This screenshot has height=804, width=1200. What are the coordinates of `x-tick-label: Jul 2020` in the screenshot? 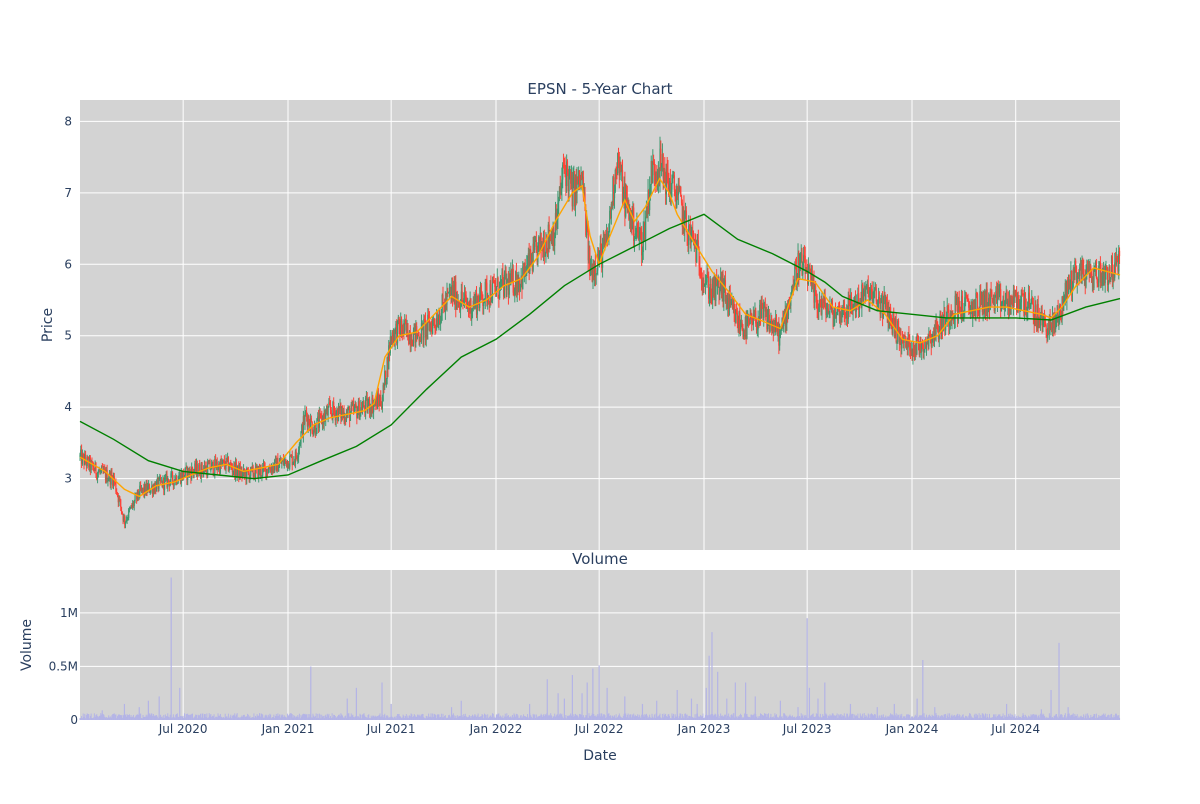 It's located at (183, 729).